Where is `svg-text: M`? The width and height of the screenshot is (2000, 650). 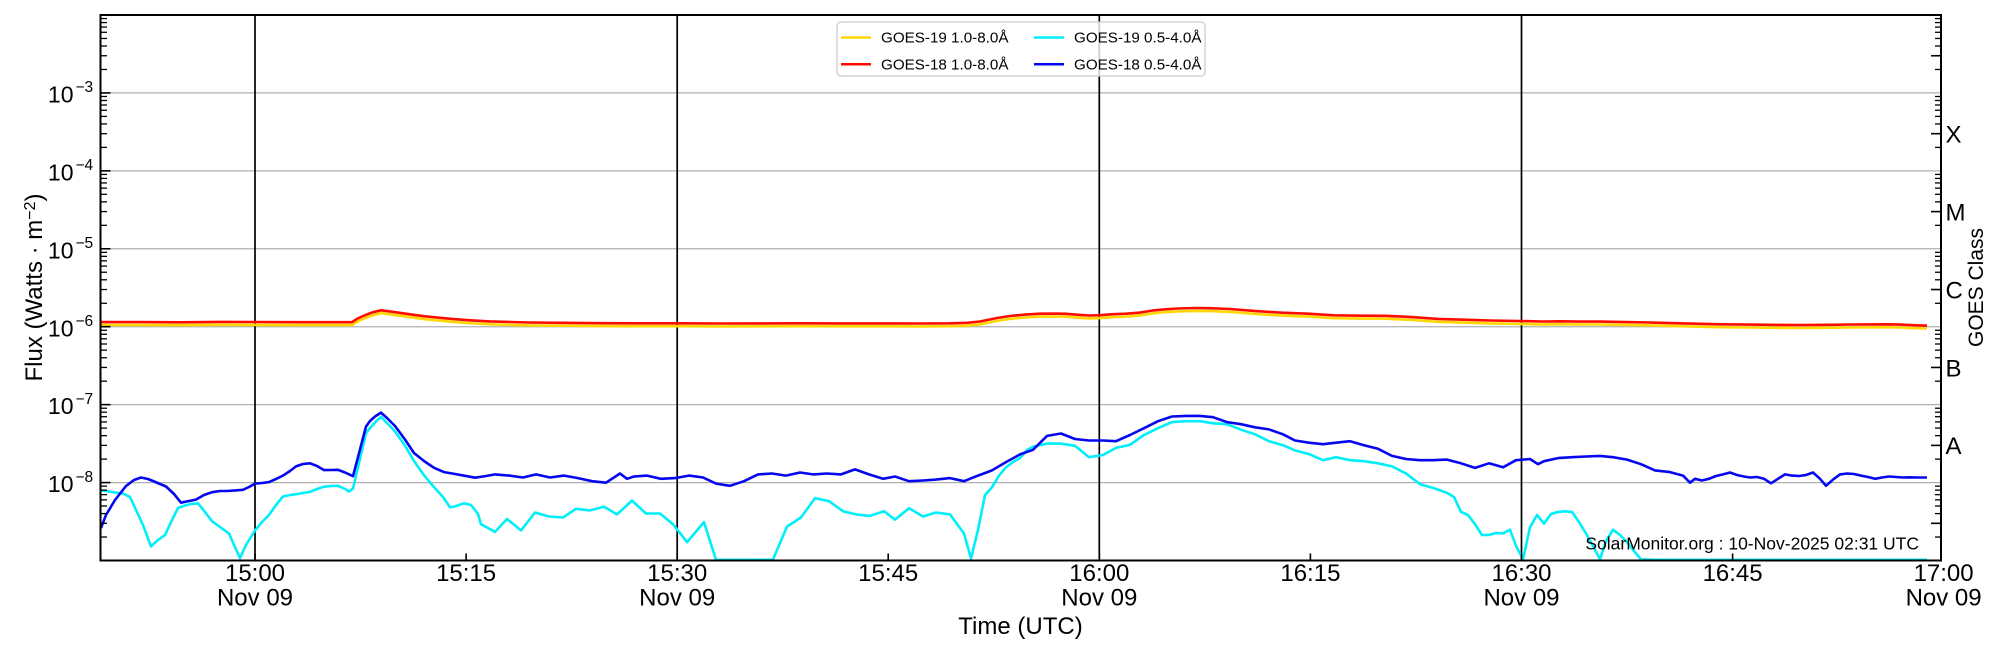 svg-text: M is located at coordinates (1956, 212).